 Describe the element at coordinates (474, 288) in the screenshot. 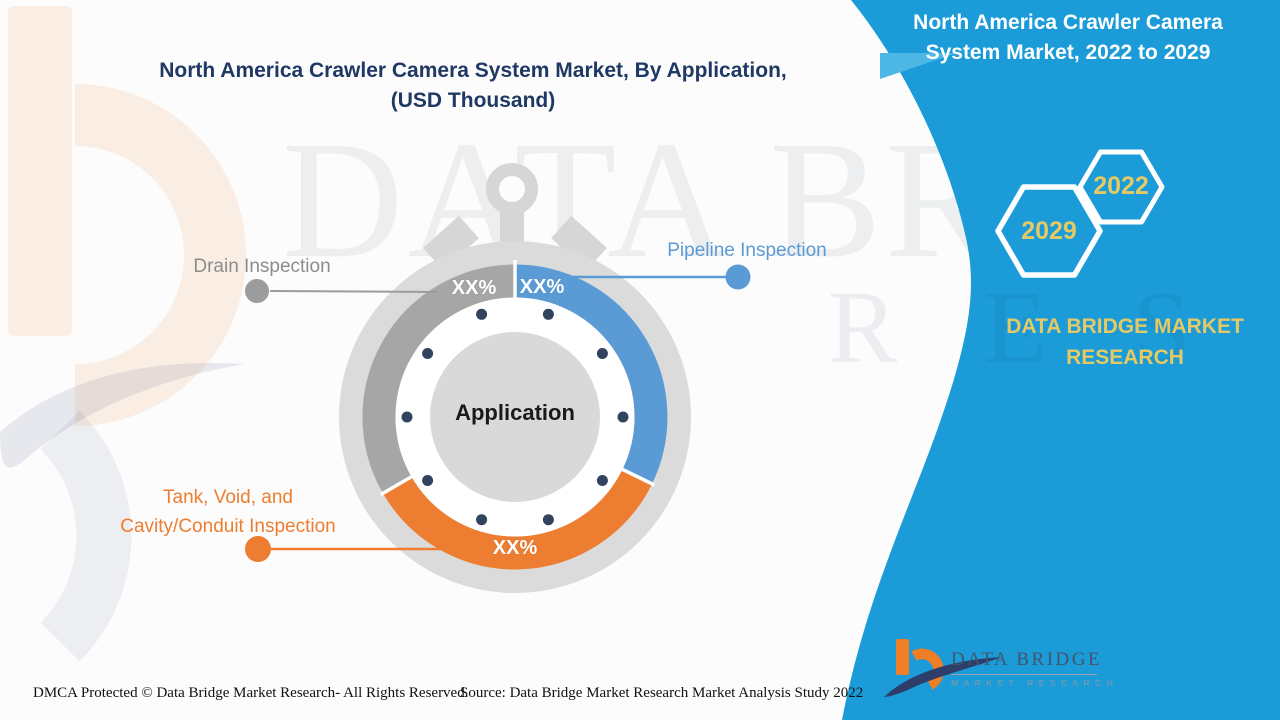

I see `drain-segment-value: XX%` at that location.